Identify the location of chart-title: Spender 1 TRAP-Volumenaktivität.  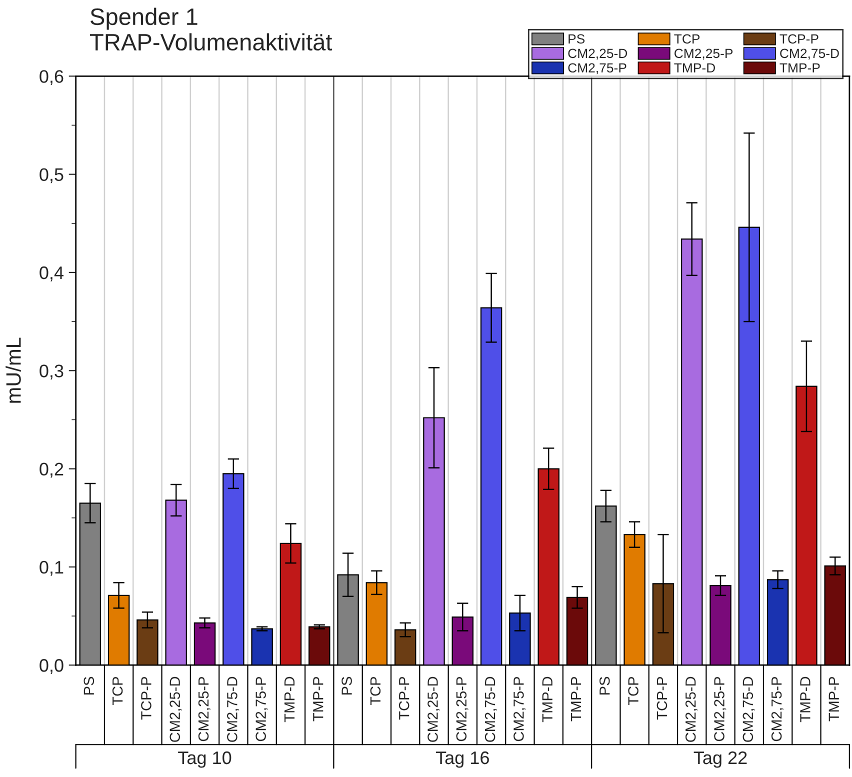
(211, 29).